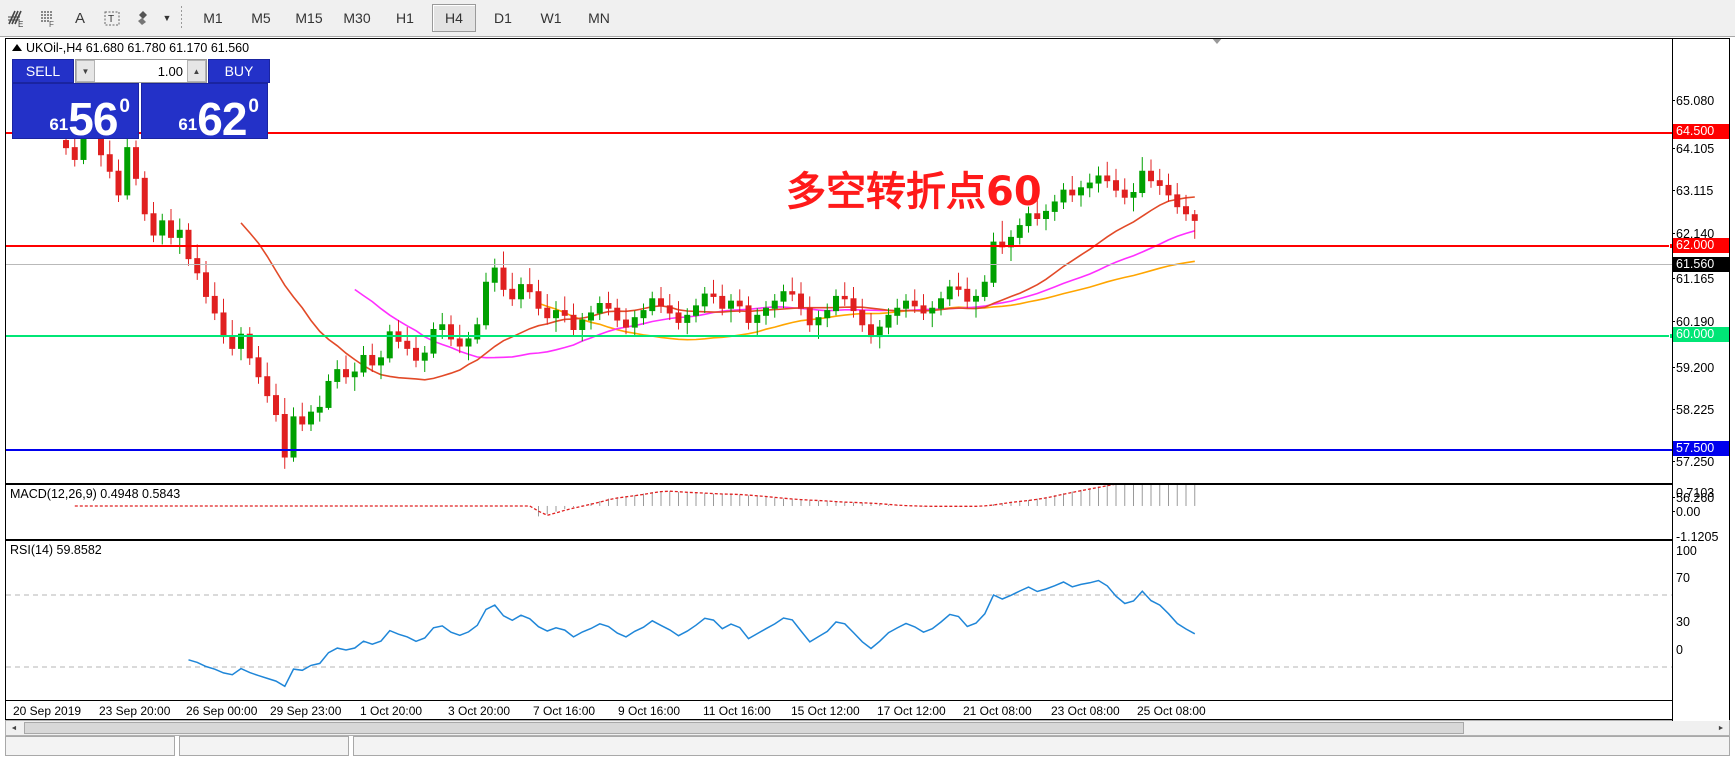 This screenshot has height=757, width=1735. I want to click on buy-price-fraction: 0, so click(253, 106).